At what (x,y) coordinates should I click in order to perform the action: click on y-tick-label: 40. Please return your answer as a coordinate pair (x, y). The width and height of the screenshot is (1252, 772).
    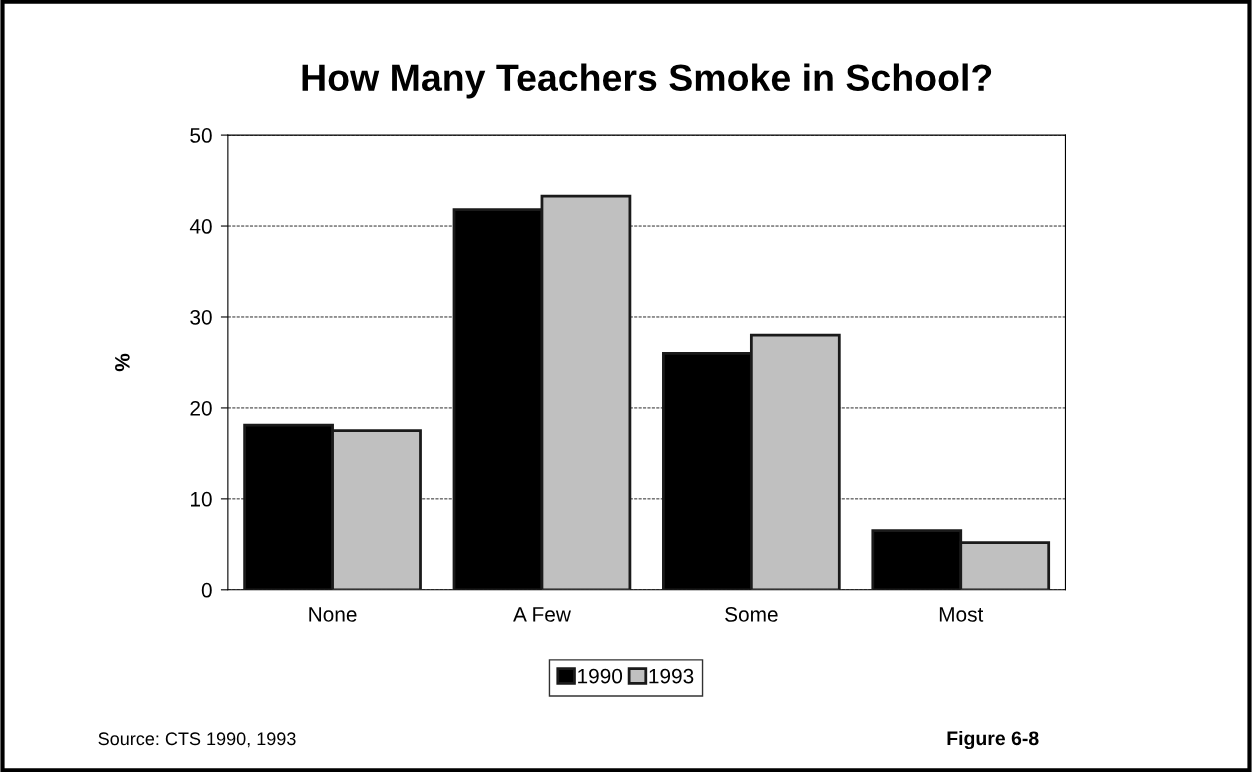
    Looking at the image, I should click on (200, 226).